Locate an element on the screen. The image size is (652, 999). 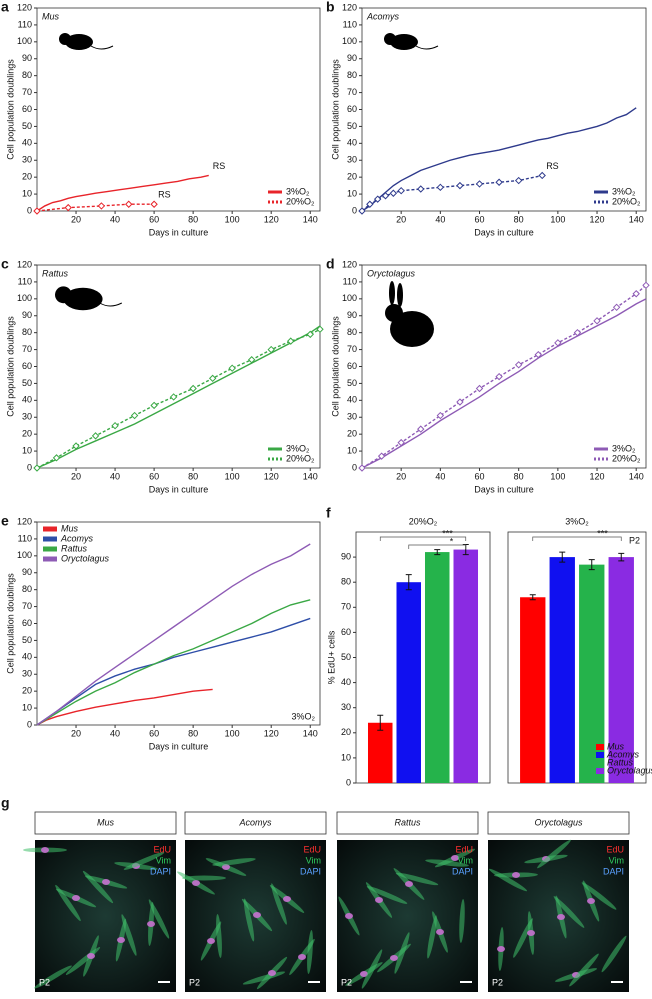
legend-label: Oryctolagus is located at coordinates (85, 558).